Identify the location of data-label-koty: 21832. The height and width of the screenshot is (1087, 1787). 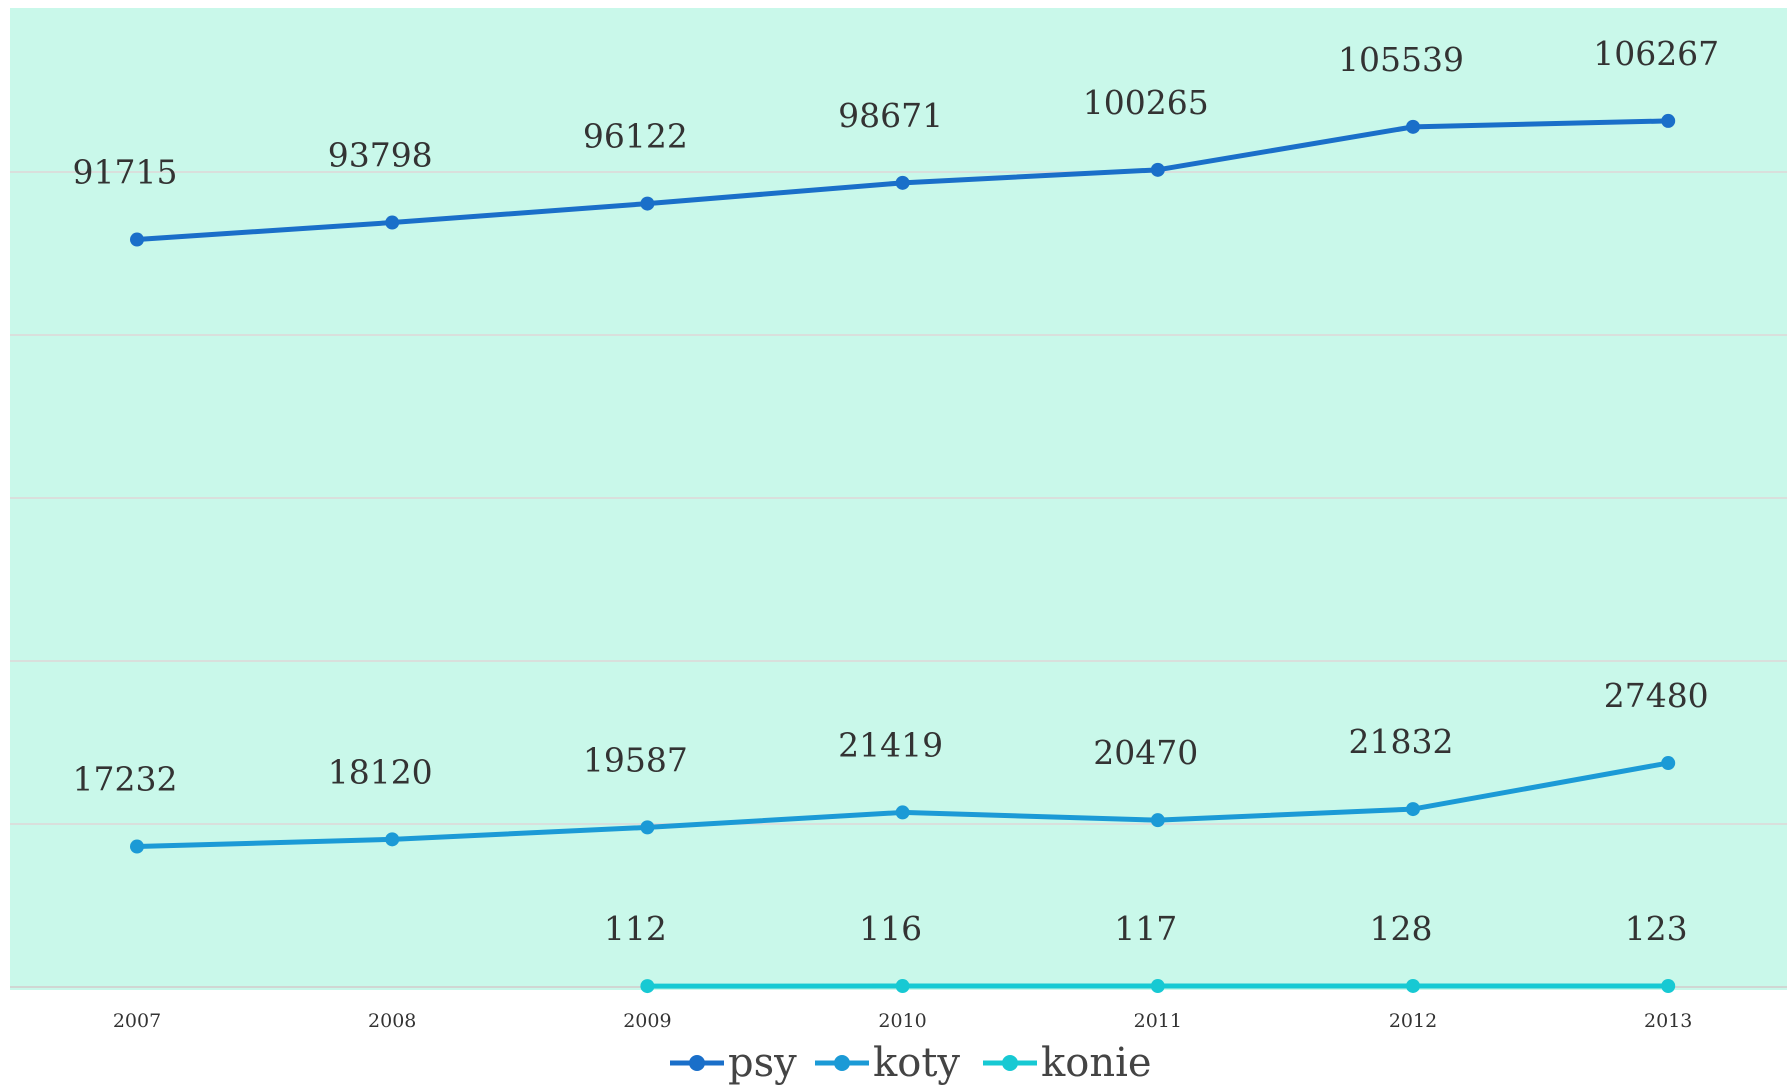
(1401, 741).